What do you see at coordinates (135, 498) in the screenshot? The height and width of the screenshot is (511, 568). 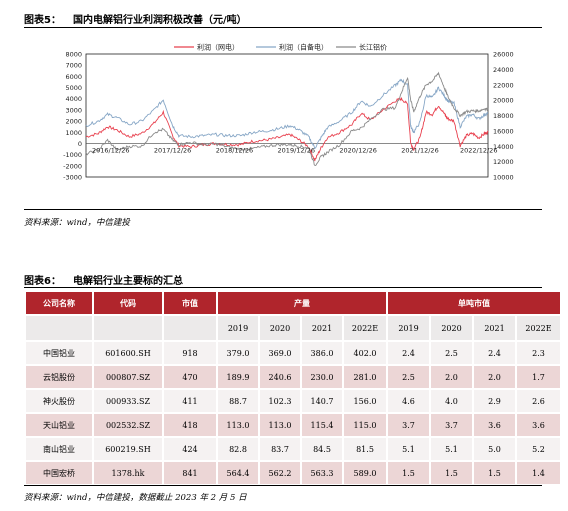 I see `figure6-source: 资料来源：wind，中信建投，数据截止 2023 年 2 月 5 日` at bounding box center [135, 498].